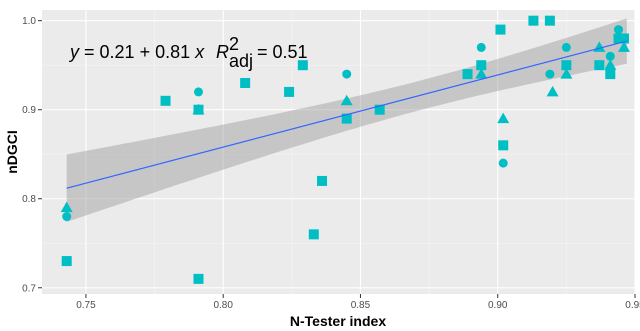  I want to click on y-axis: 0.7 0.8 0.9 1.0, so click(32, 155).